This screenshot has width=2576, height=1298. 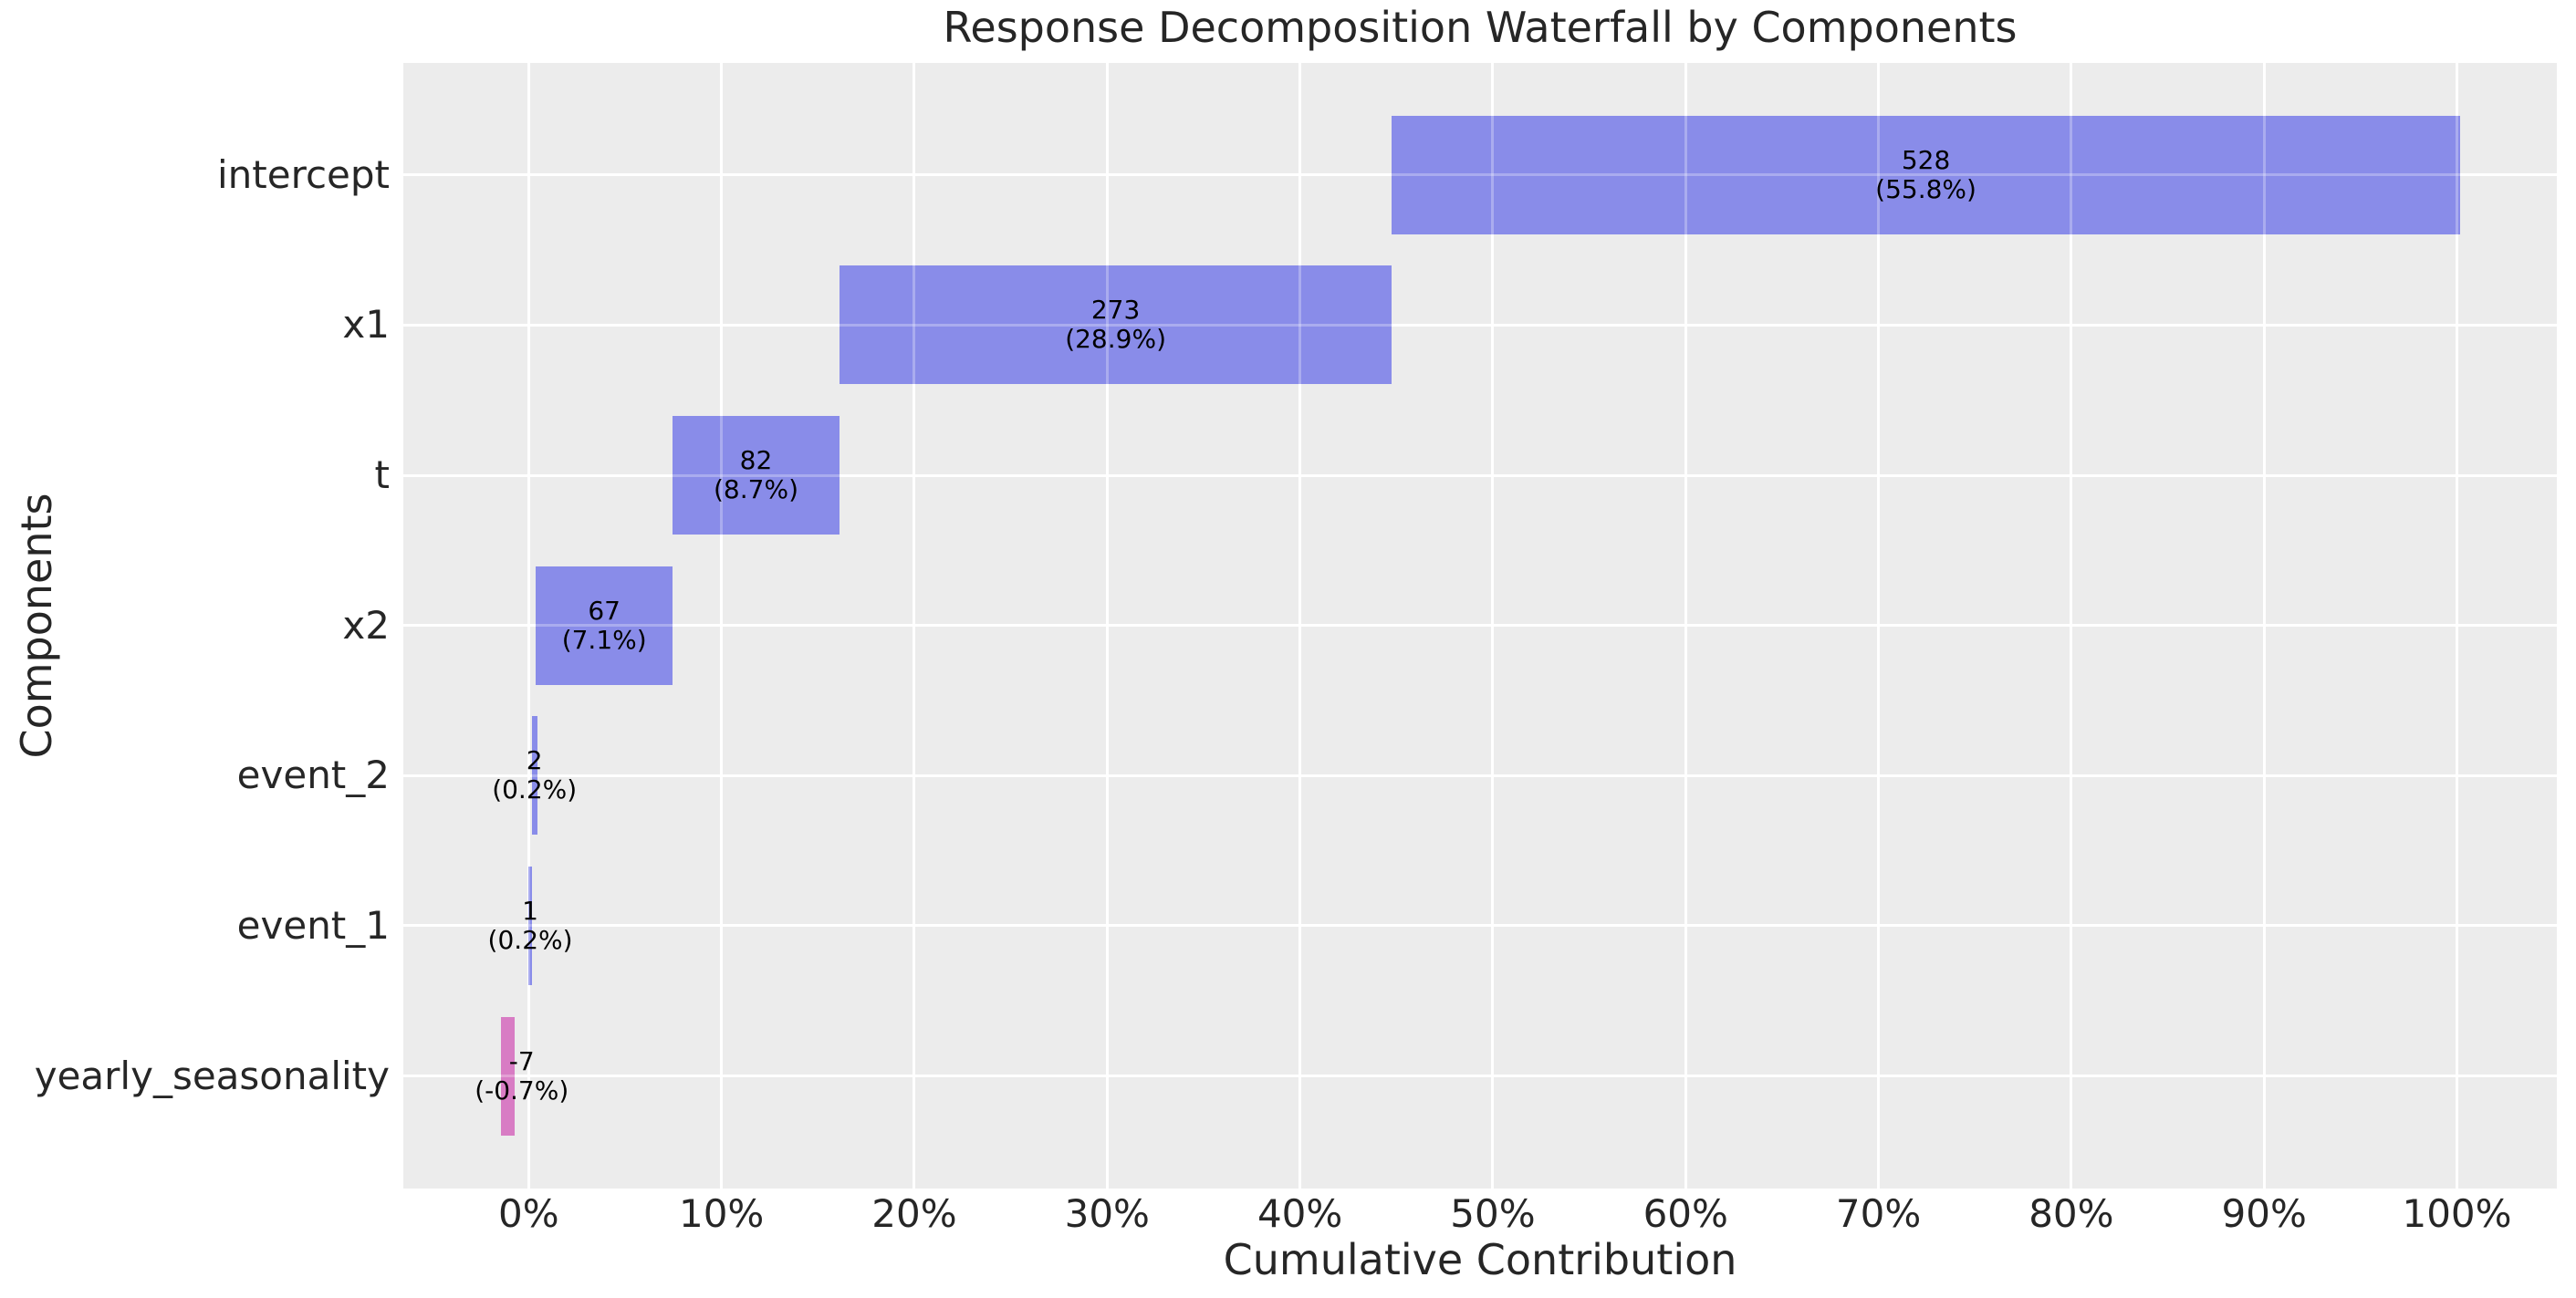 What do you see at coordinates (1300, 1213) in the screenshot?
I see `x-tick-label-40: 40%` at bounding box center [1300, 1213].